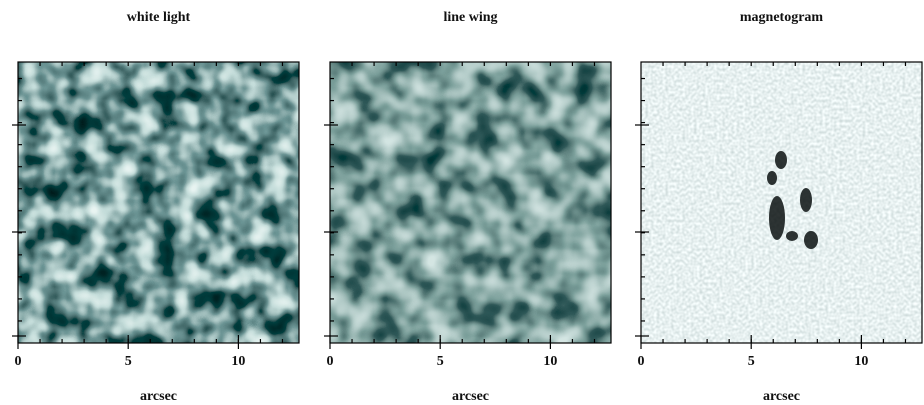  What do you see at coordinates (470, 17) in the screenshot?
I see `panel-title: line wing` at bounding box center [470, 17].